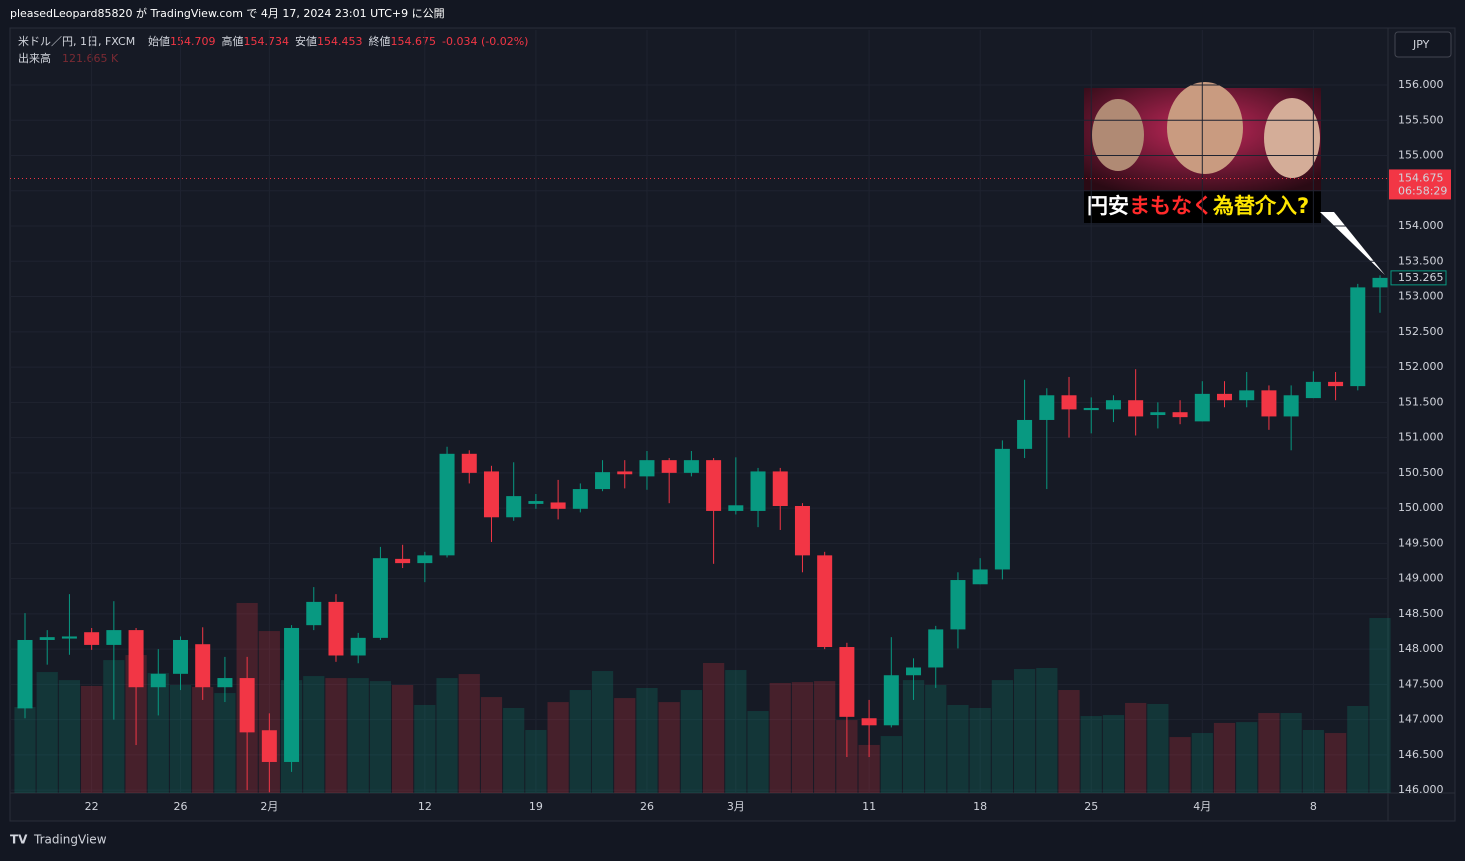 The width and height of the screenshot is (1465, 861). Describe the element at coordinates (1421, 119) in the screenshot. I see `y-tick-label: 155.500` at that location.